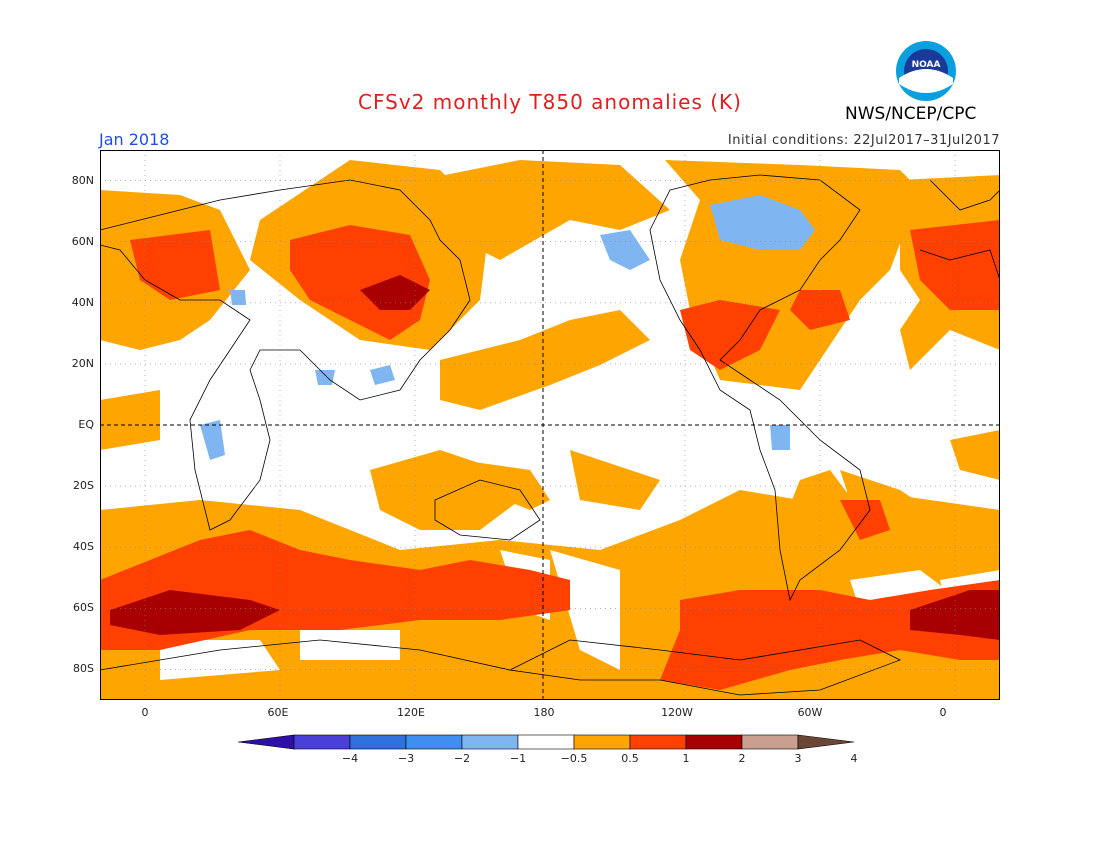  I want to click on noaa-logo-text: NOAA, so click(926, 65).